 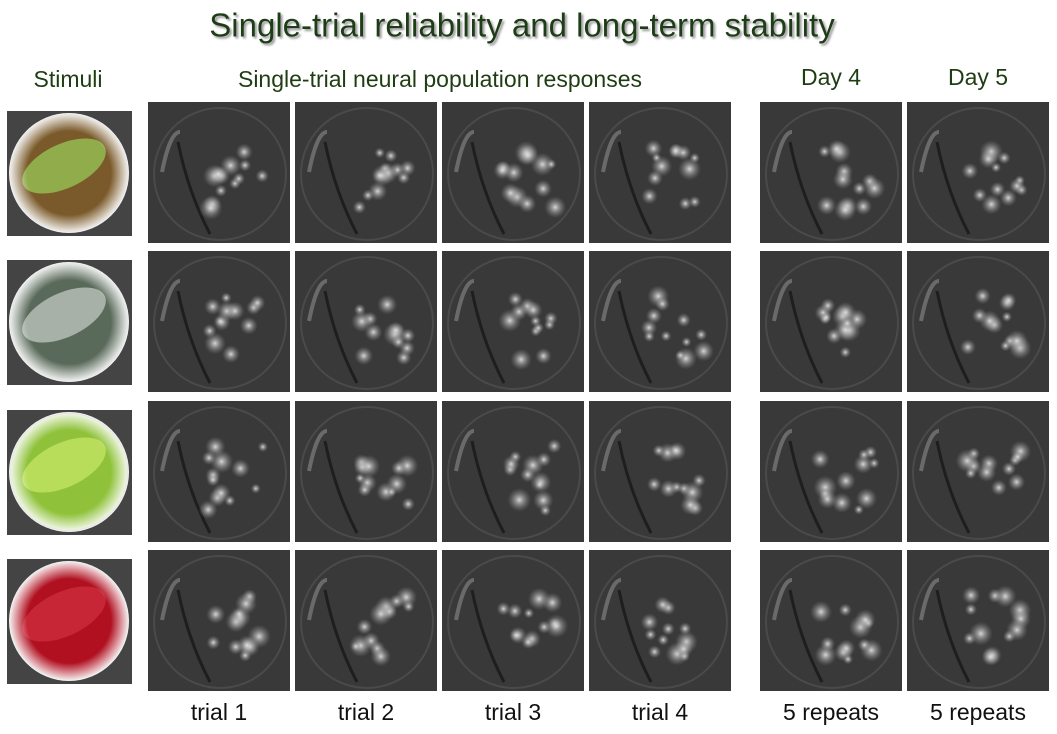 What do you see at coordinates (831, 77) in the screenshot?
I see `column-header: Day 4` at bounding box center [831, 77].